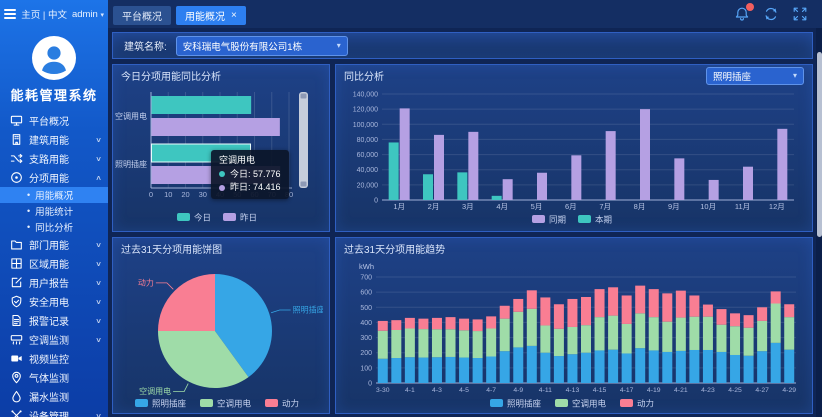 The height and width of the screenshot is (417, 822). Describe the element at coordinates (54, 120) in the screenshot. I see `sidebar-item-1: 平台概况` at that location.